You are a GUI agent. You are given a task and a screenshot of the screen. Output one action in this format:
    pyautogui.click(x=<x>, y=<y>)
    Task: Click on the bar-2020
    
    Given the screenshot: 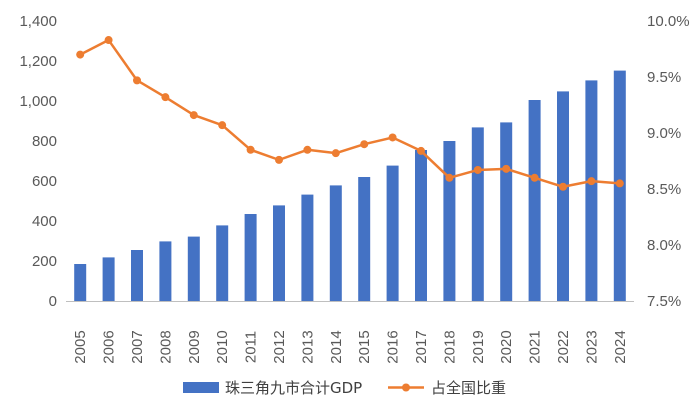 What is the action you would take?
    pyautogui.click(x=506, y=212)
    